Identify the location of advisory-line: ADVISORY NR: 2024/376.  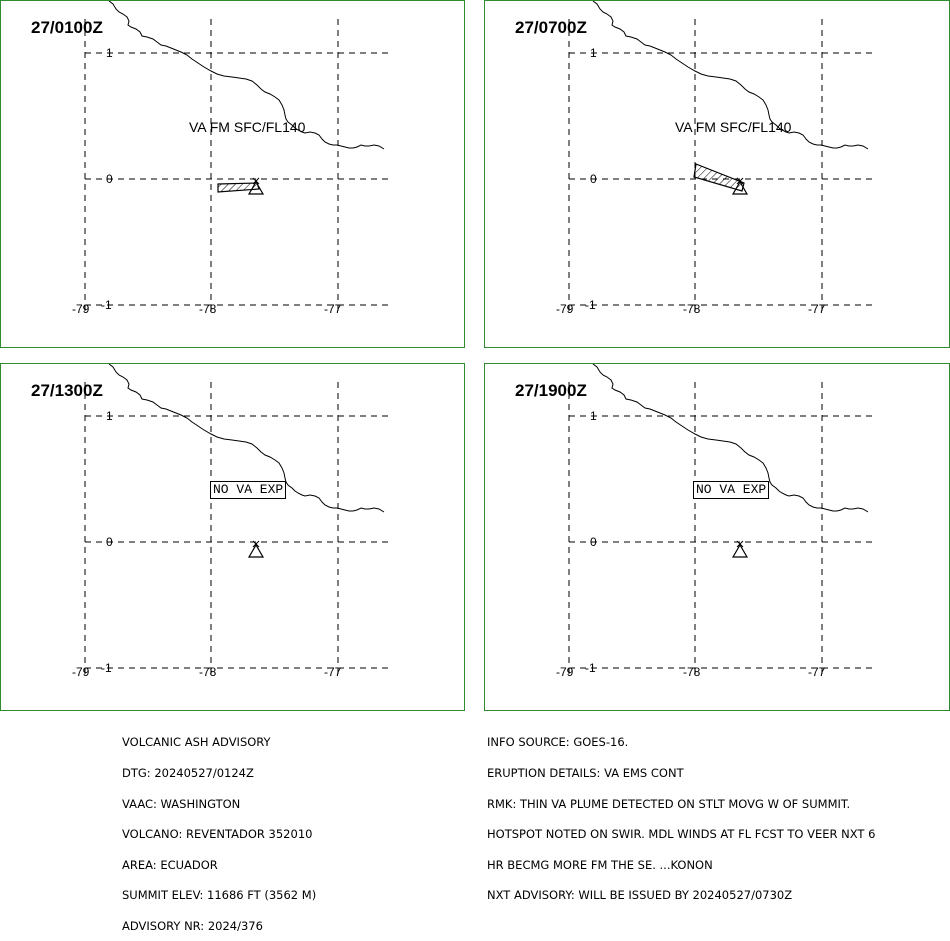
(192, 926).